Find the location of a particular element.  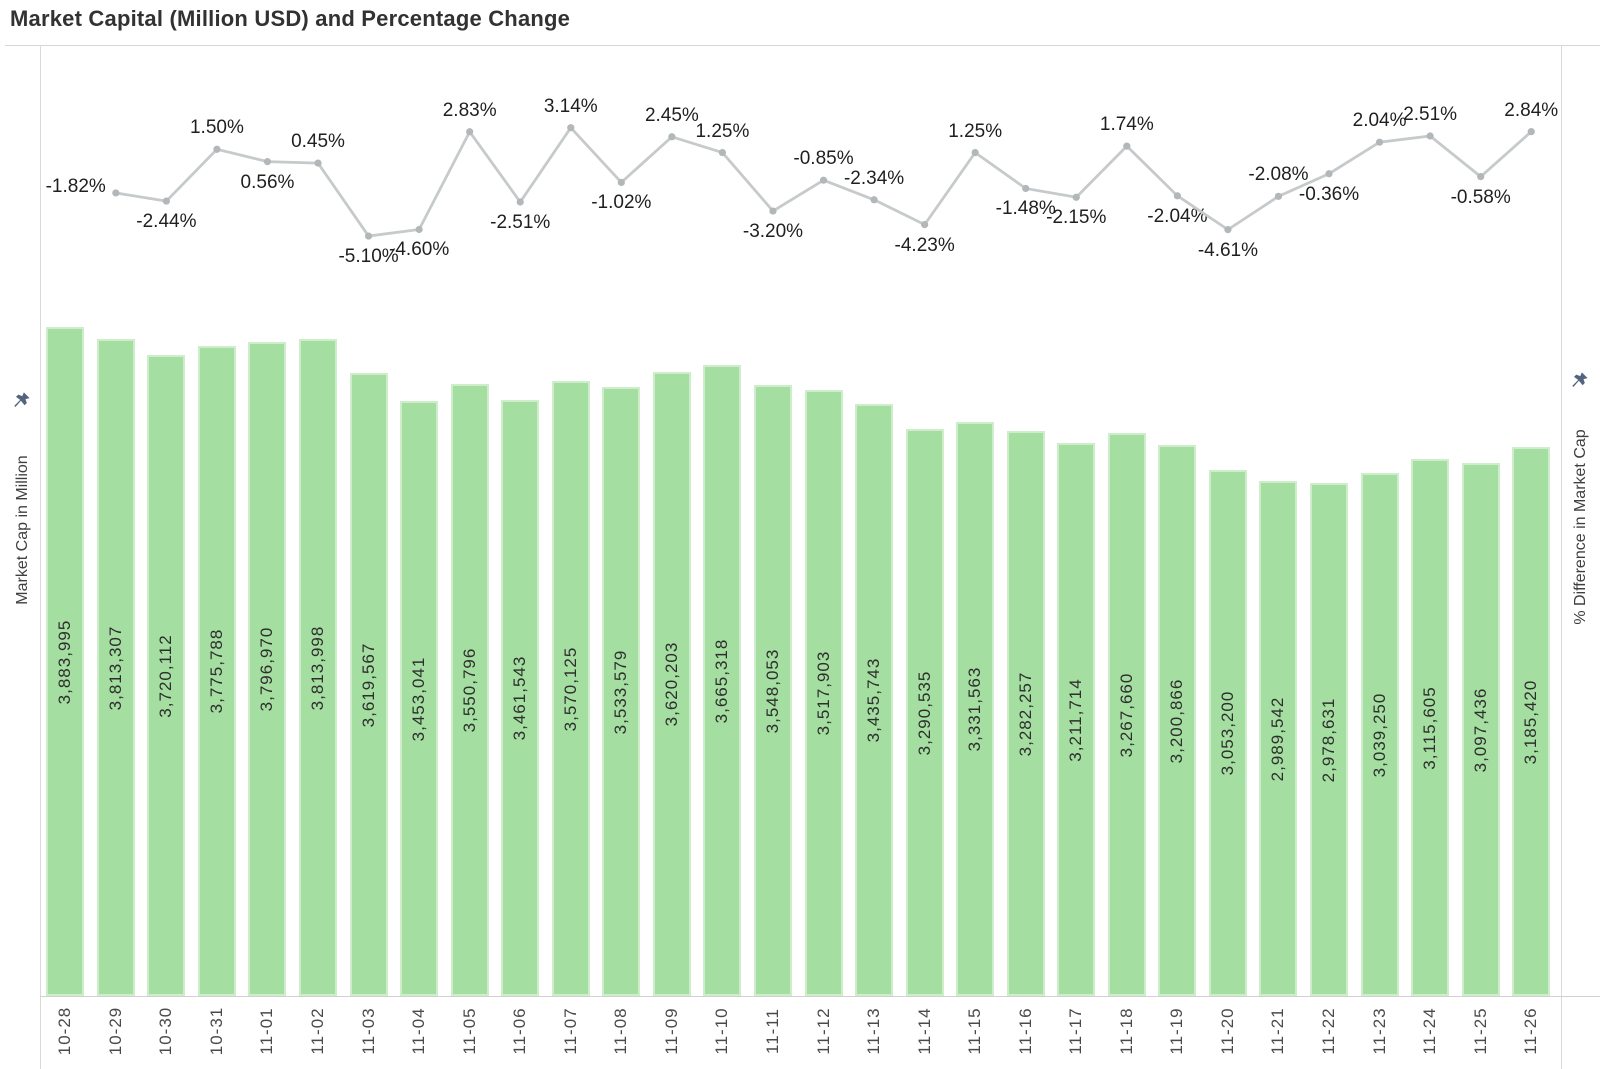

percentage-label: -0.58% is located at coordinates (1480, 197).